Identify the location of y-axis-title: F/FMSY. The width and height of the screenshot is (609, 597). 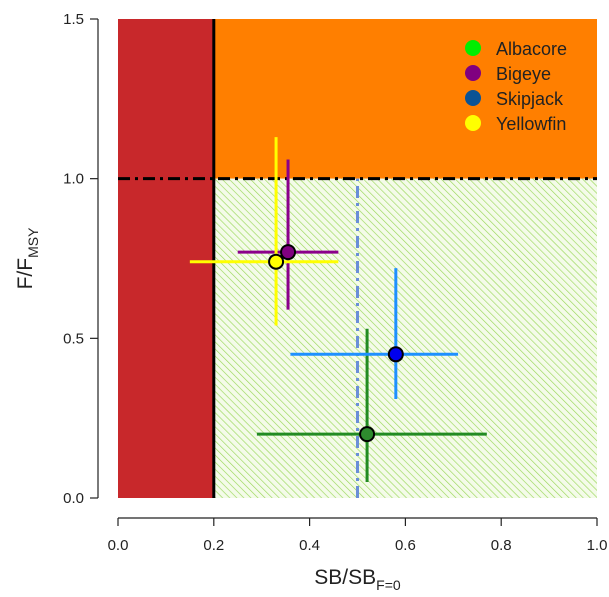
(27, 258).